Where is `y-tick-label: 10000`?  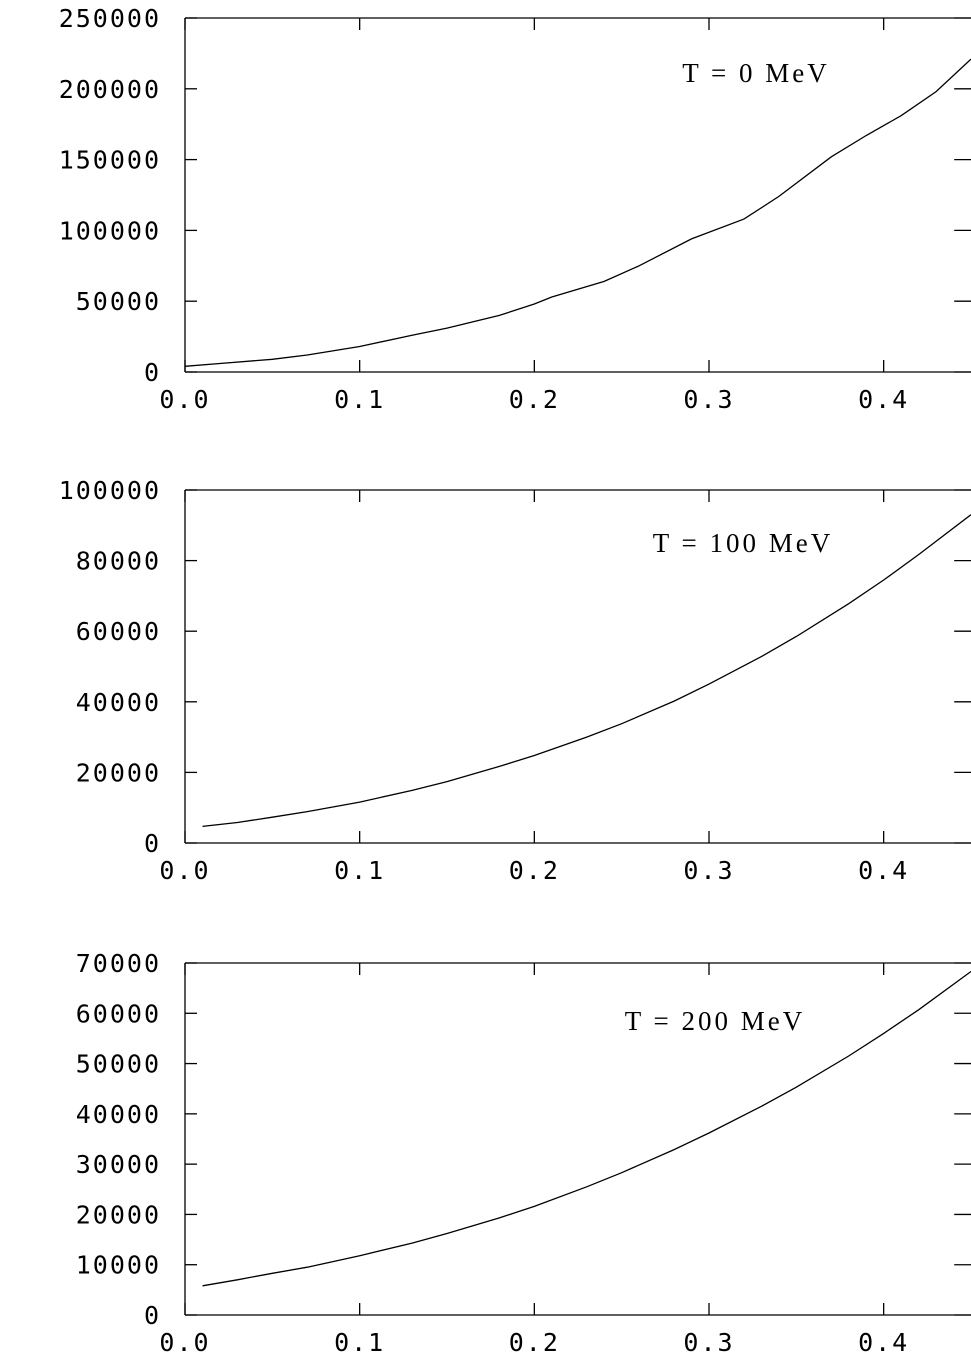 y-tick-label: 10000 is located at coordinates (118, 1265).